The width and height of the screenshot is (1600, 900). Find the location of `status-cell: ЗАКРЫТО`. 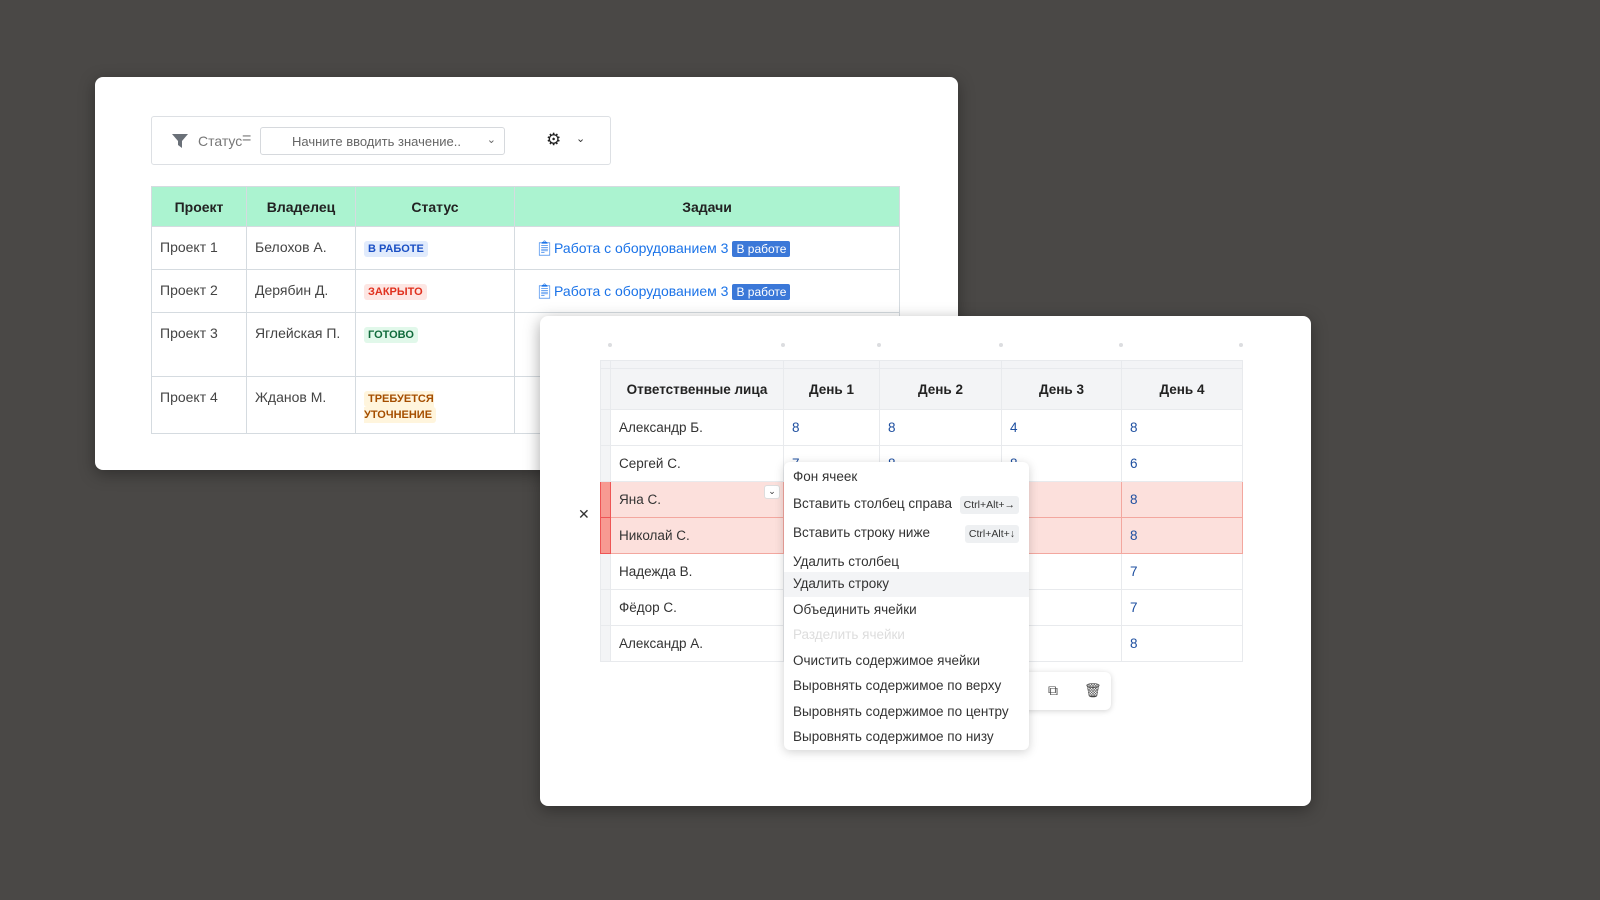

status-cell: ЗАКРЫТО is located at coordinates (435, 291).